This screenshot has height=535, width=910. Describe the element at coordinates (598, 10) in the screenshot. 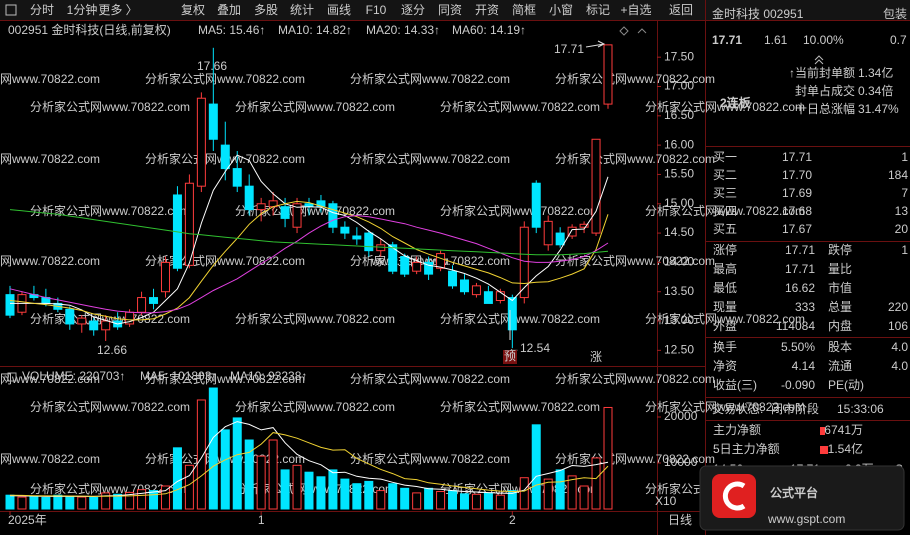

I see `toolbar-button: 标记` at that location.